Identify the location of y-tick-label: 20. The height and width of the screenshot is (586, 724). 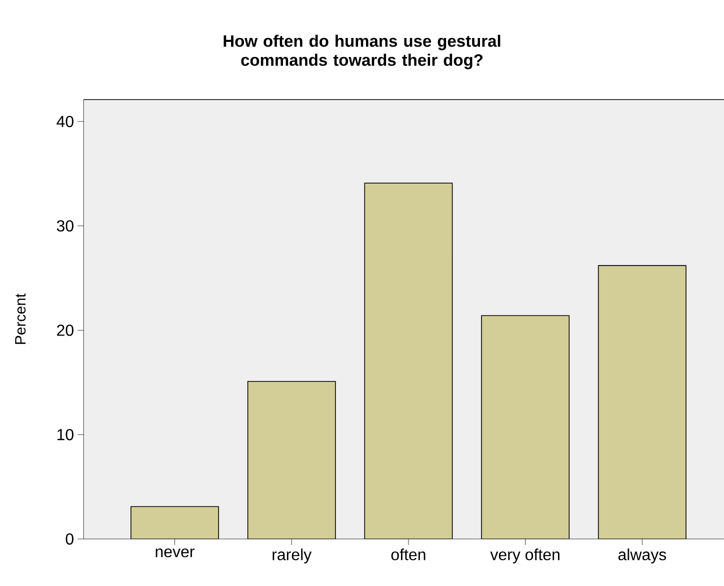
(65, 330).